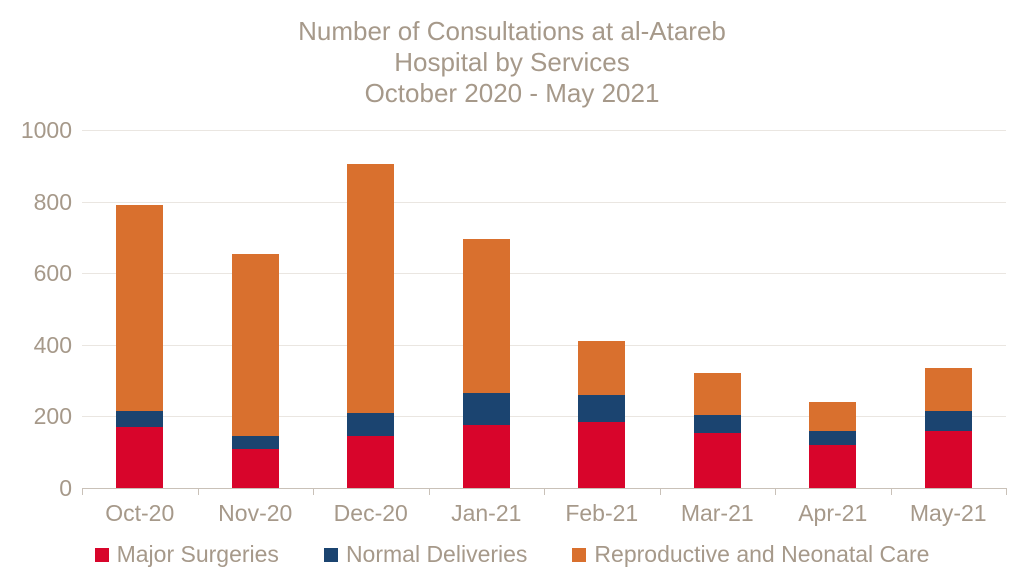 This screenshot has height=584, width=1024. What do you see at coordinates (486, 316) in the screenshot?
I see `bar-segment-jan-21-reproductive-and-neonatal-care` at bounding box center [486, 316].